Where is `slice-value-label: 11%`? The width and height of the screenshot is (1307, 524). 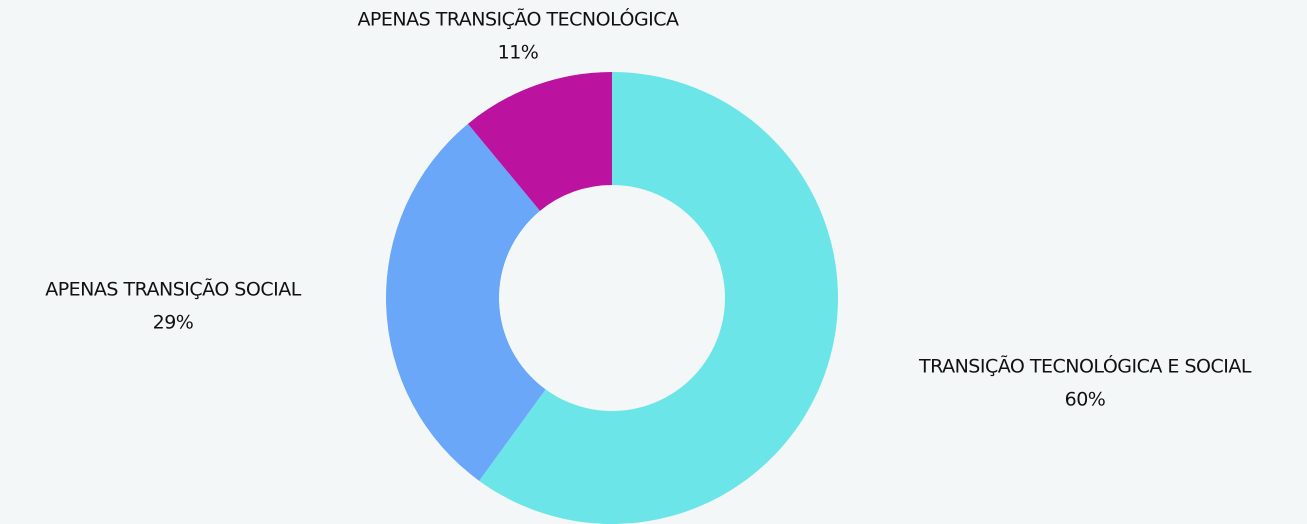
slice-value-label: 11% is located at coordinates (518, 53).